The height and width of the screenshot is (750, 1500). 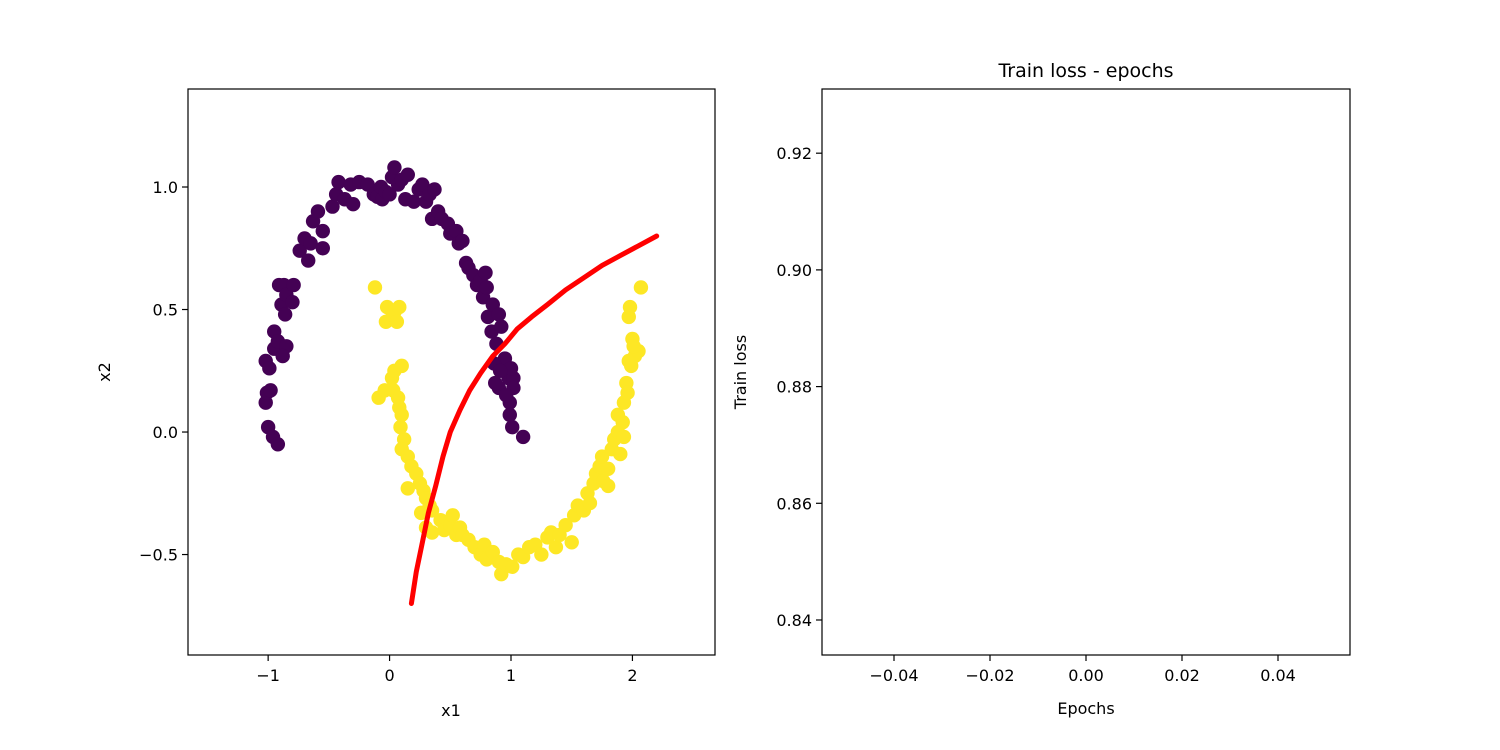 I want to click on scatter-y-tick-label: 0.5, so click(x=165, y=310).